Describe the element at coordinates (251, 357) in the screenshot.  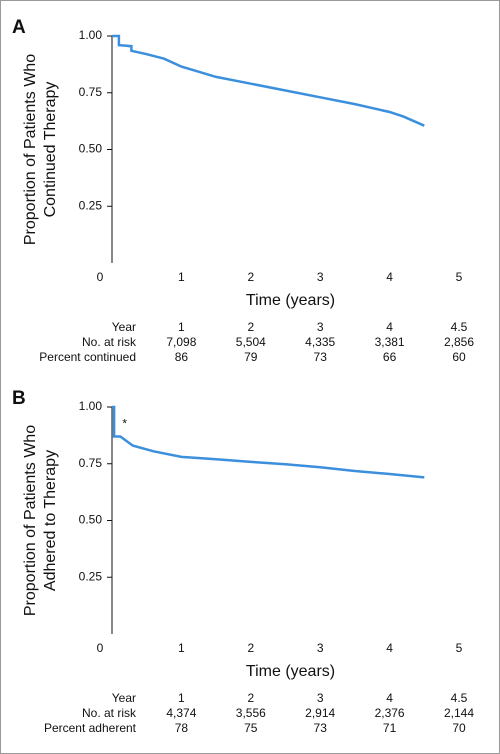
I see `risk-cell: 79` at that location.